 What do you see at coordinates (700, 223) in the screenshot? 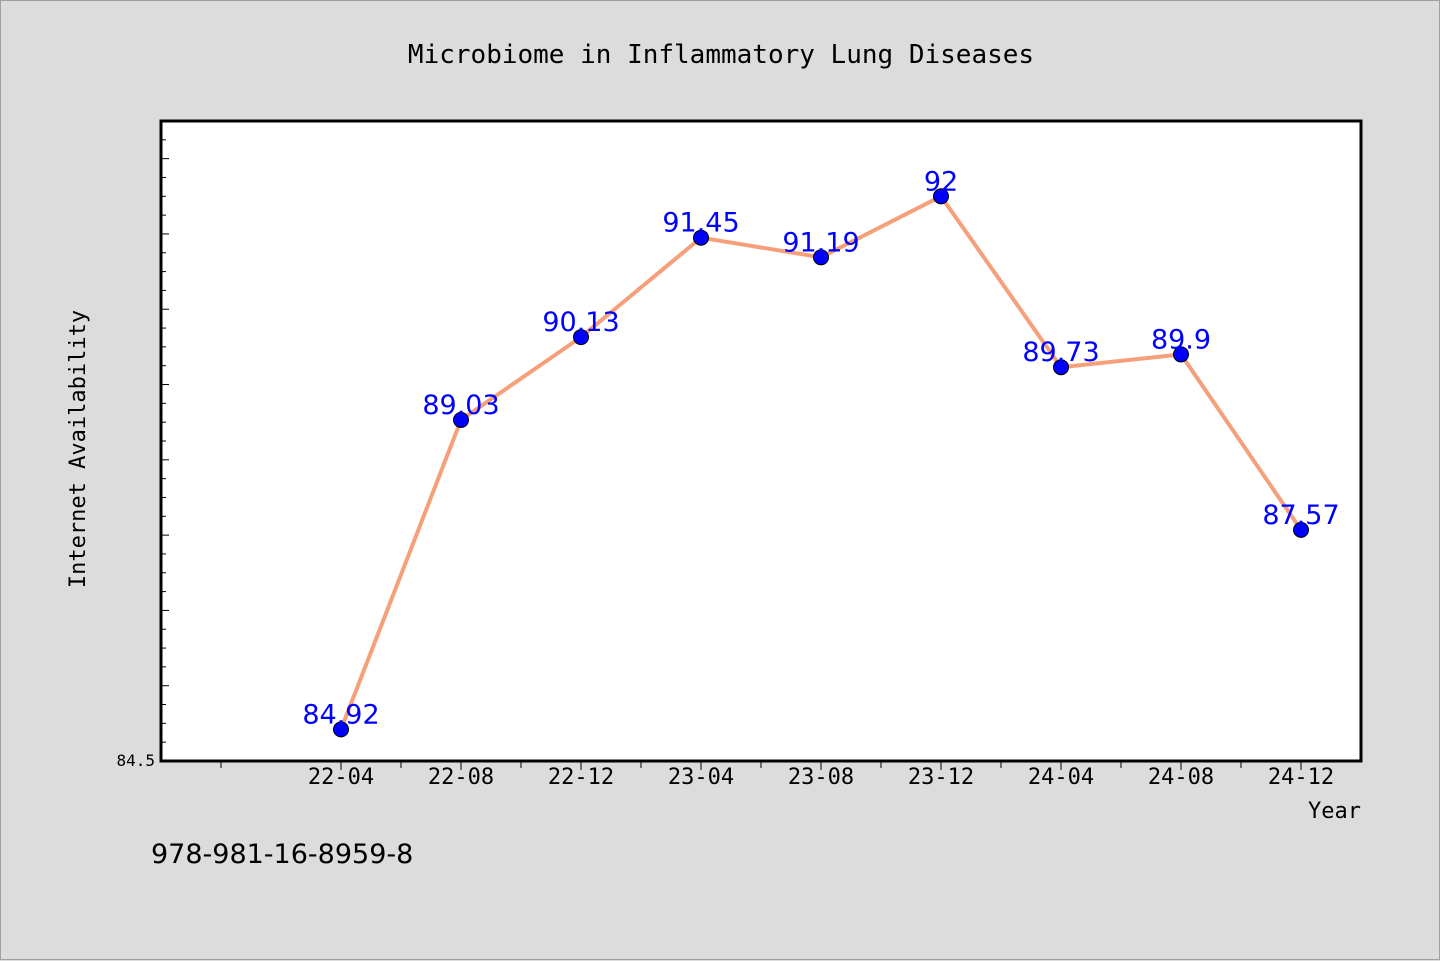
I see `data-label: 91.45` at bounding box center [700, 223].